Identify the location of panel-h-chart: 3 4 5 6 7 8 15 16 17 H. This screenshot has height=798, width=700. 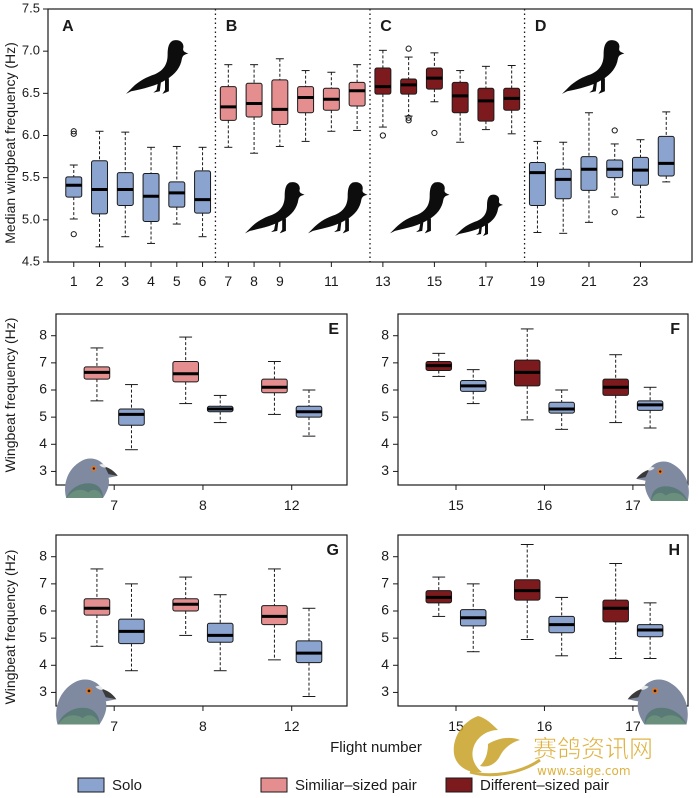
(535, 634).